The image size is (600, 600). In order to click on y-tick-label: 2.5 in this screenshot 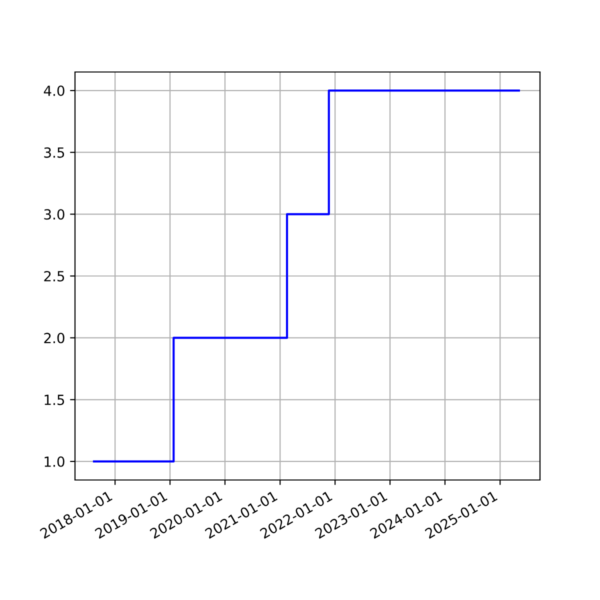, I will do `click(54, 276)`.